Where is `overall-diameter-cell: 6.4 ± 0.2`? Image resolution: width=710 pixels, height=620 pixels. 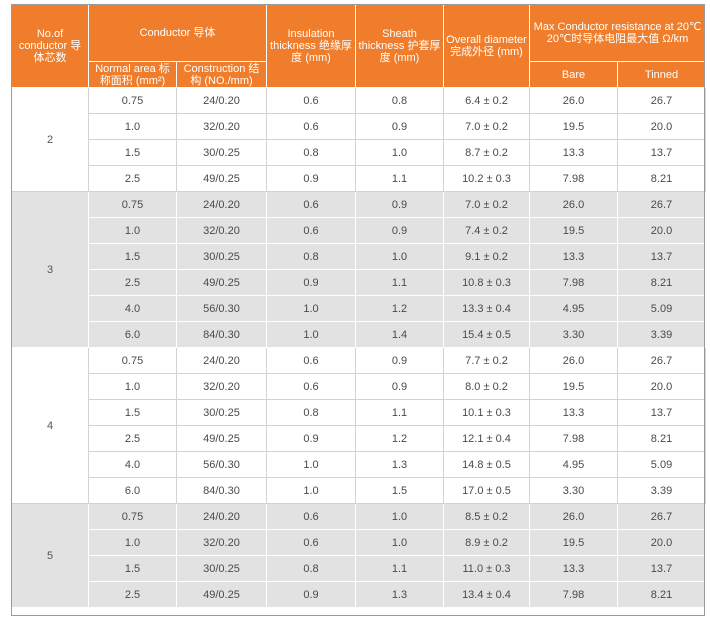 overall-diameter-cell: 6.4 ± 0.2 is located at coordinates (486, 100).